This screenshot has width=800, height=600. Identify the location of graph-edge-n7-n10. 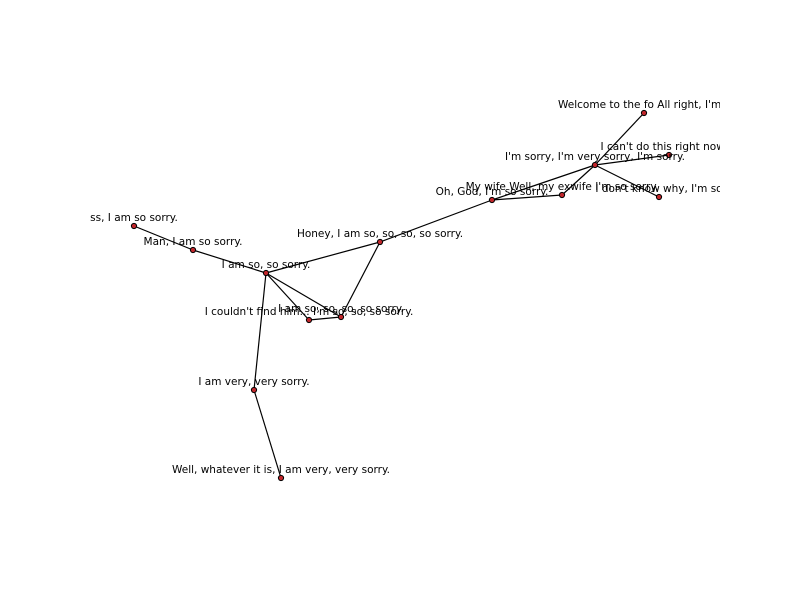
(323, 257).